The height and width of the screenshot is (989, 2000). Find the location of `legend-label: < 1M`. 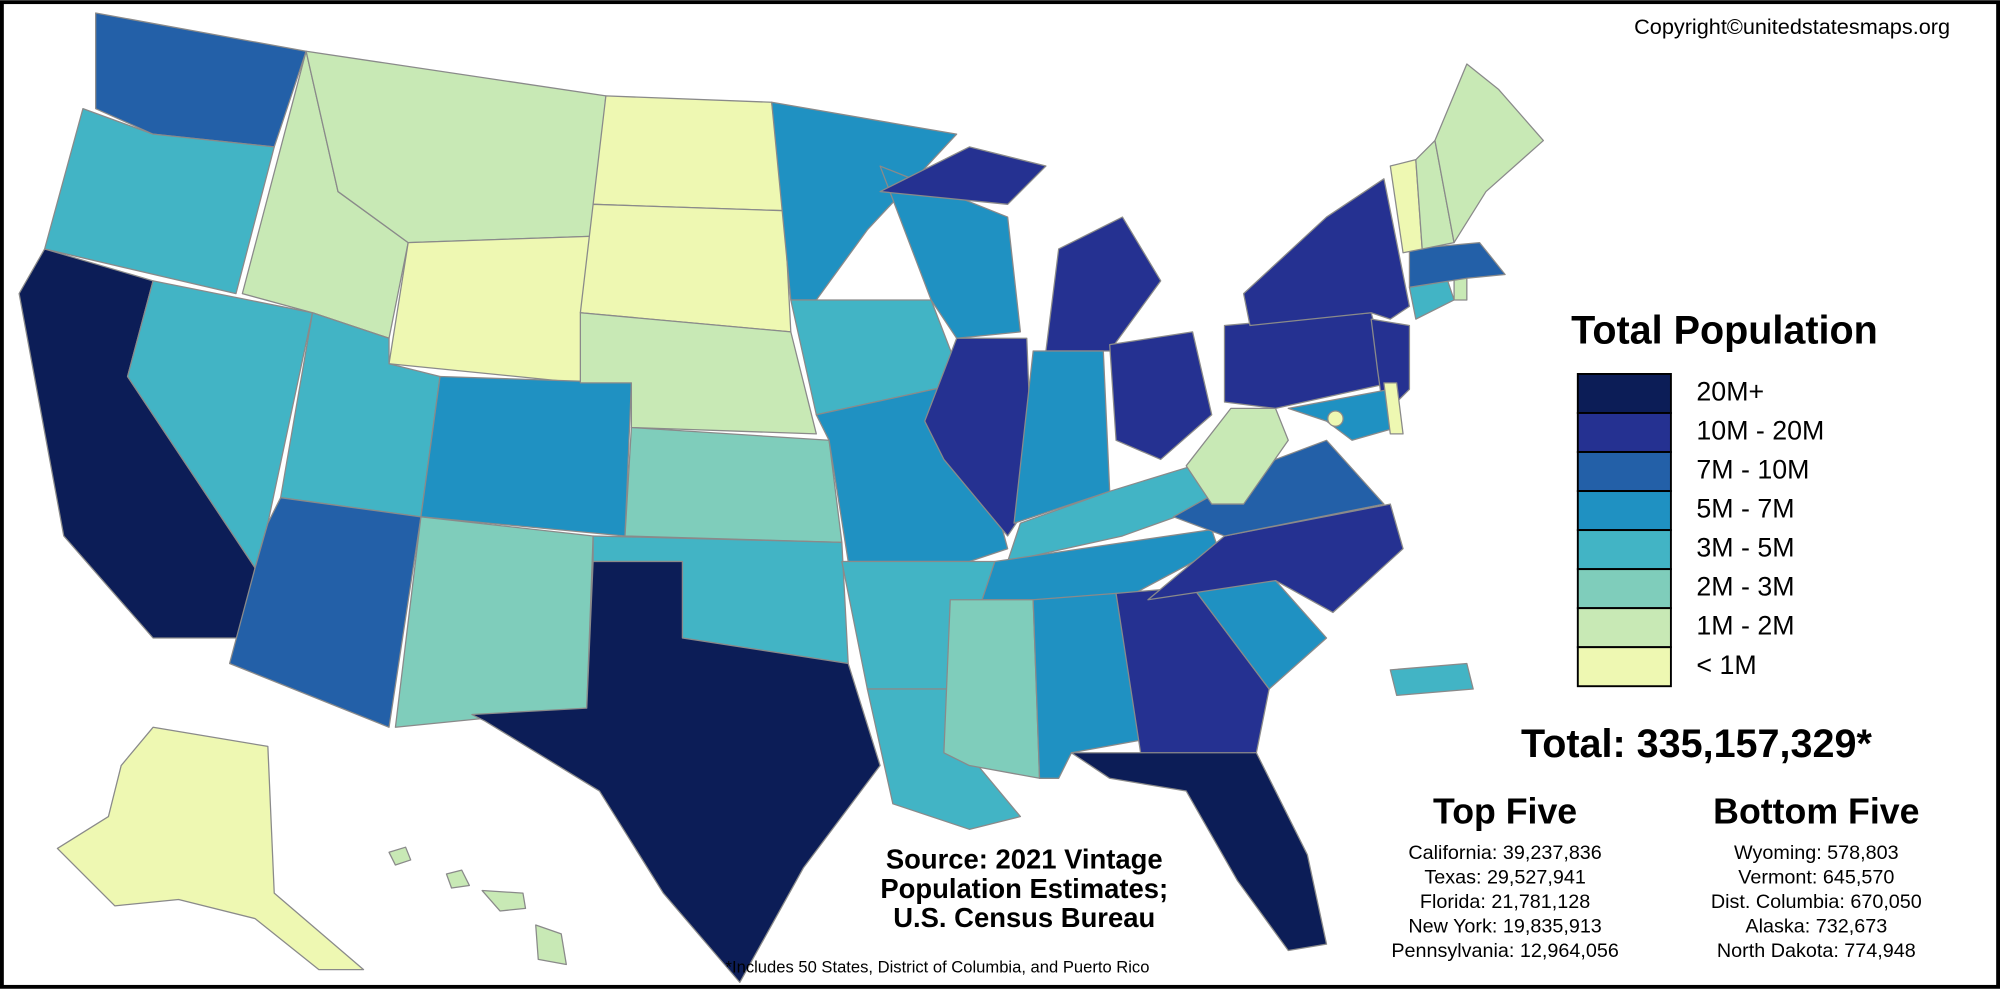

legend-label: < 1M is located at coordinates (1726, 665).